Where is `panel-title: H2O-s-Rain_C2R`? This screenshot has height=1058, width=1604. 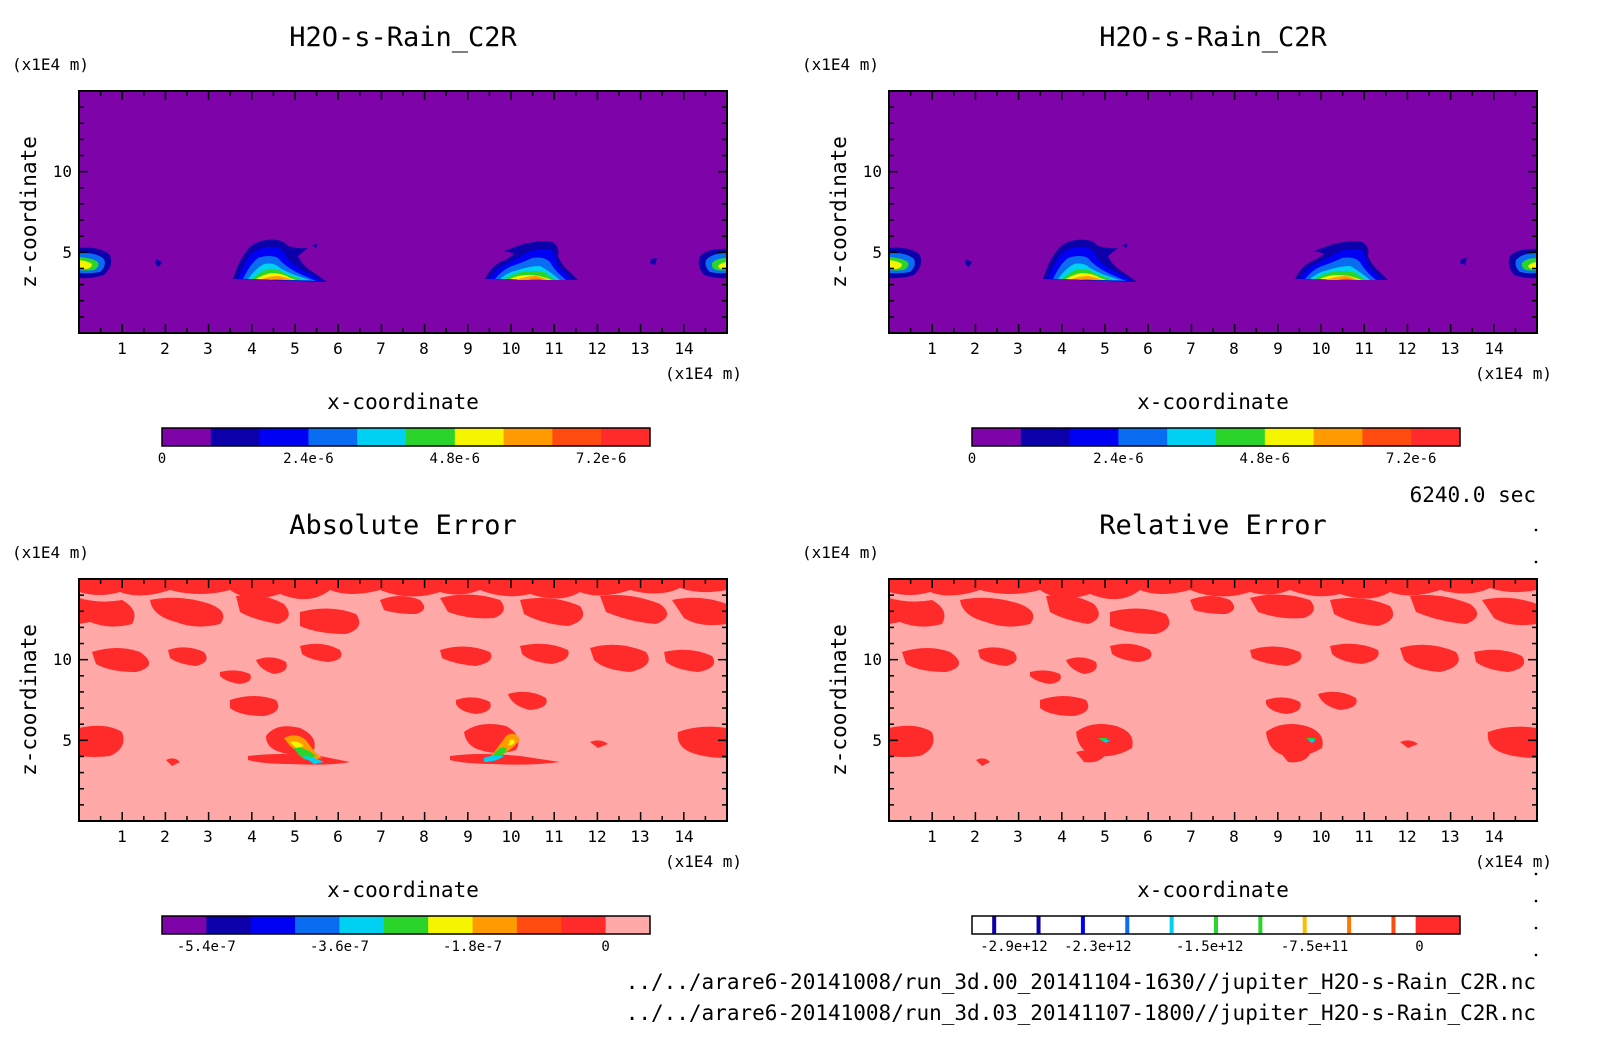
panel-title: H2O-s-Rain_C2R is located at coordinates (403, 37).